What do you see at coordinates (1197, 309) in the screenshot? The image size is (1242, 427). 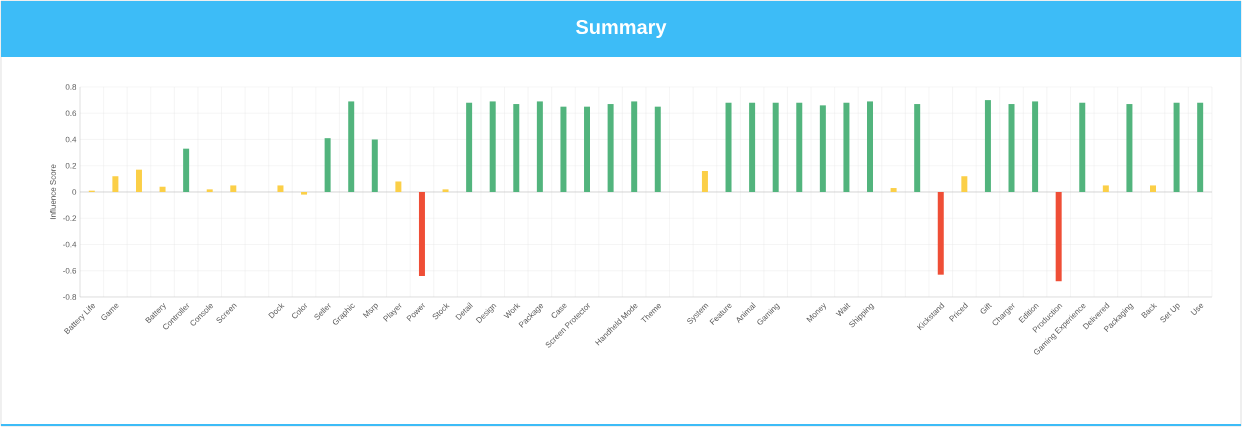 I see `x-tick-label: Use` at bounding box center [1197, 309].